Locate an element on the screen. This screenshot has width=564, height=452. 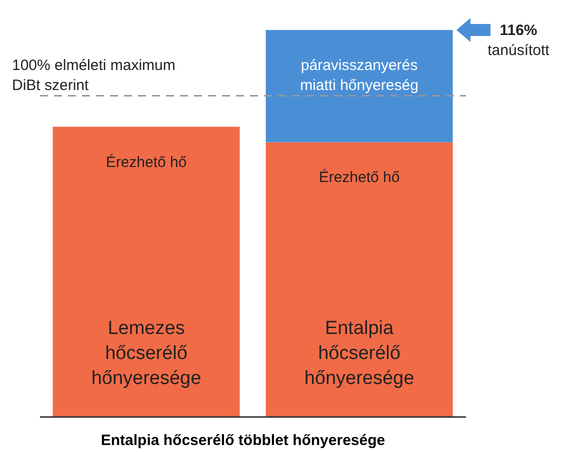
ref-line-label: 100% elméleti maximum DiBt szerint is located at coordinates (94, 75).